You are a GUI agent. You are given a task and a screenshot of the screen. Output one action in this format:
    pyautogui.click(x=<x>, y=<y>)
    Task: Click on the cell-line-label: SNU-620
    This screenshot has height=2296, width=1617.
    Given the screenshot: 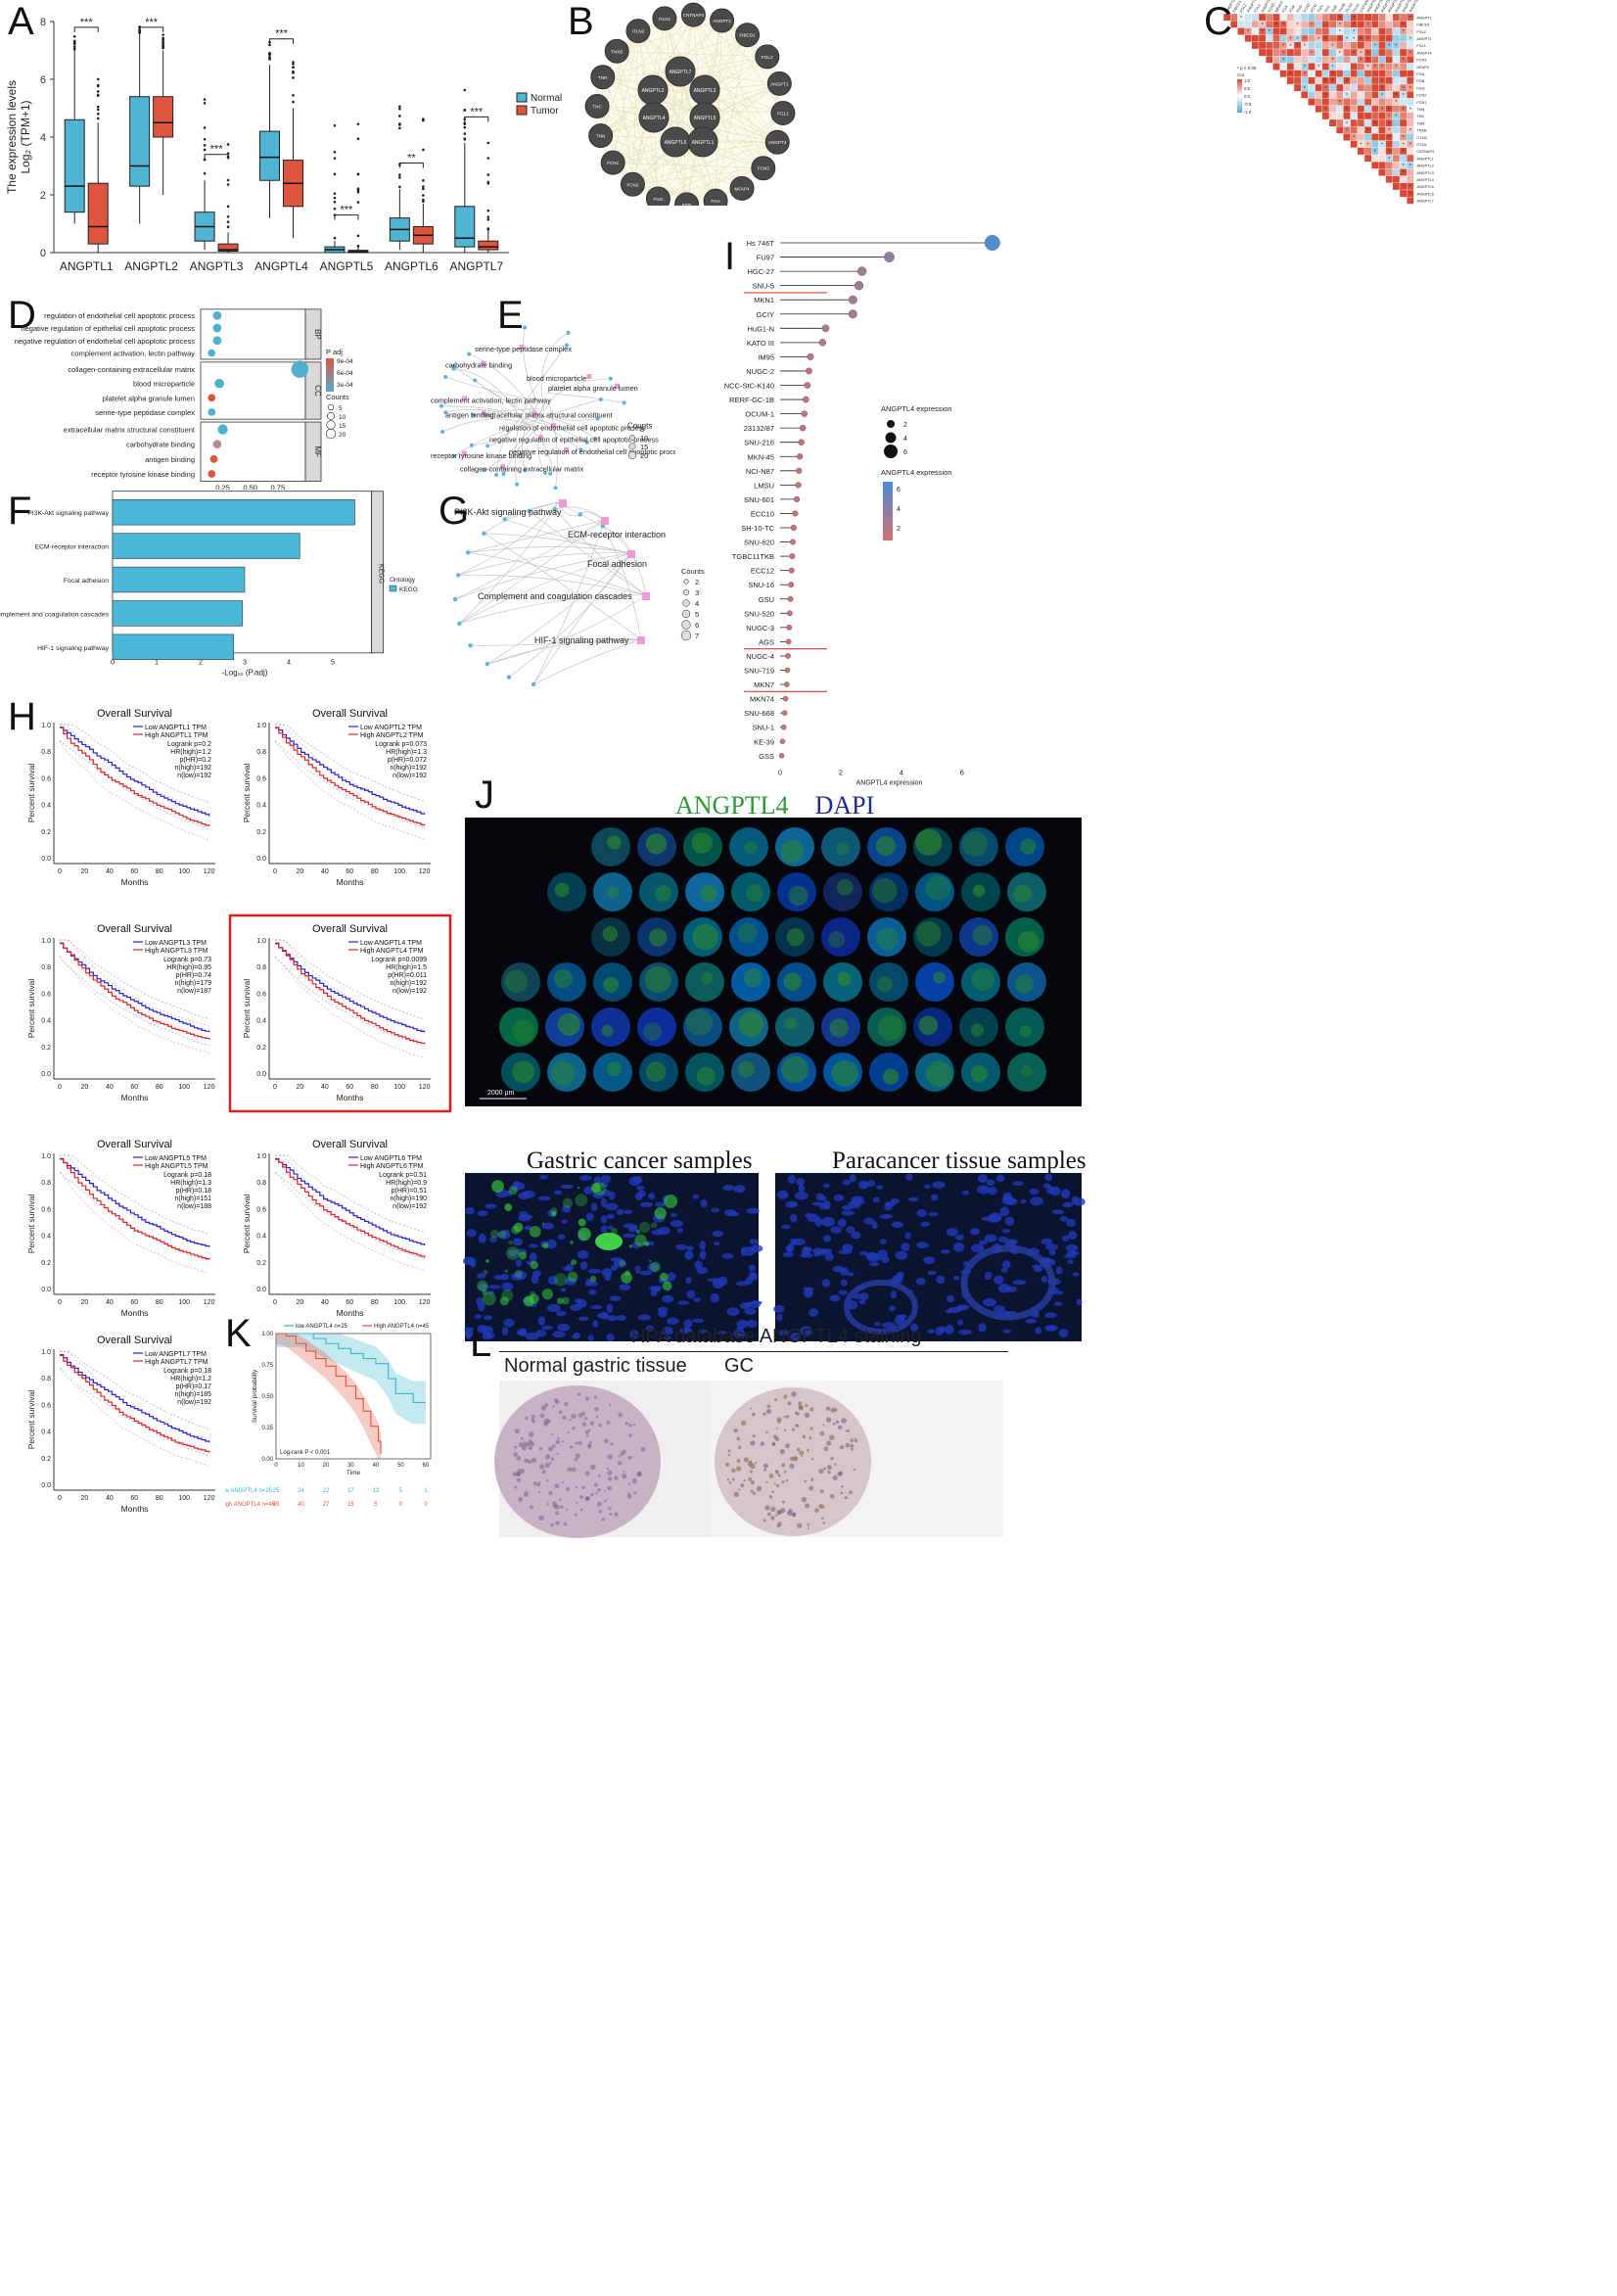 What is the action you would take?
    pyautogui.click(x=759, y=543)
    